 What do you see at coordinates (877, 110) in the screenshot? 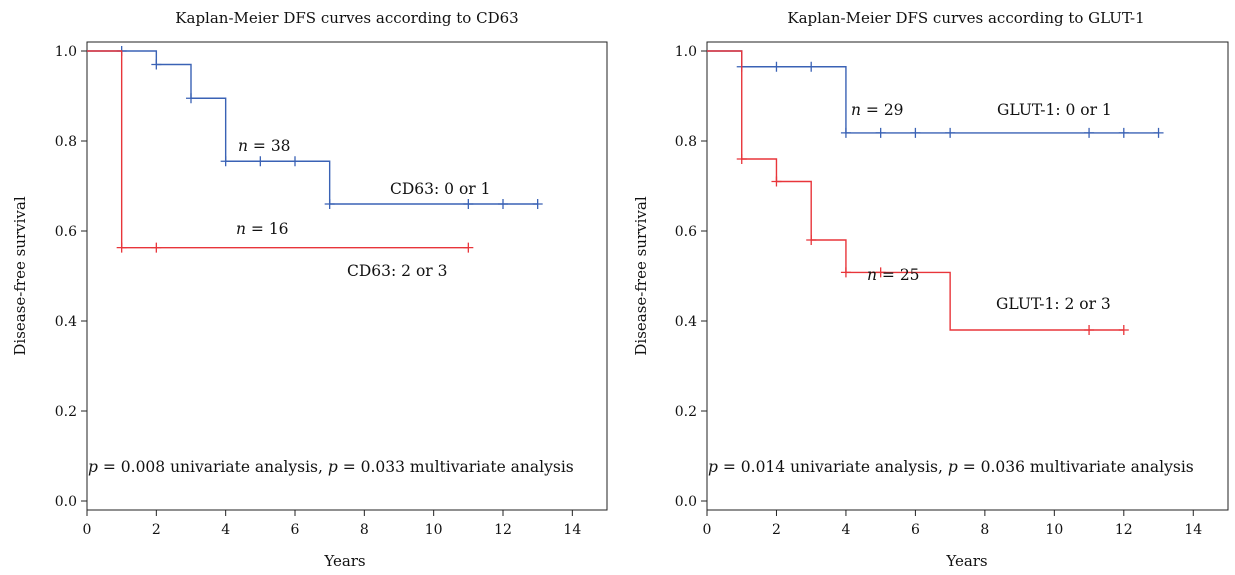
I see `n-label-series-1: n = 29` at bounding box center [877, 110].